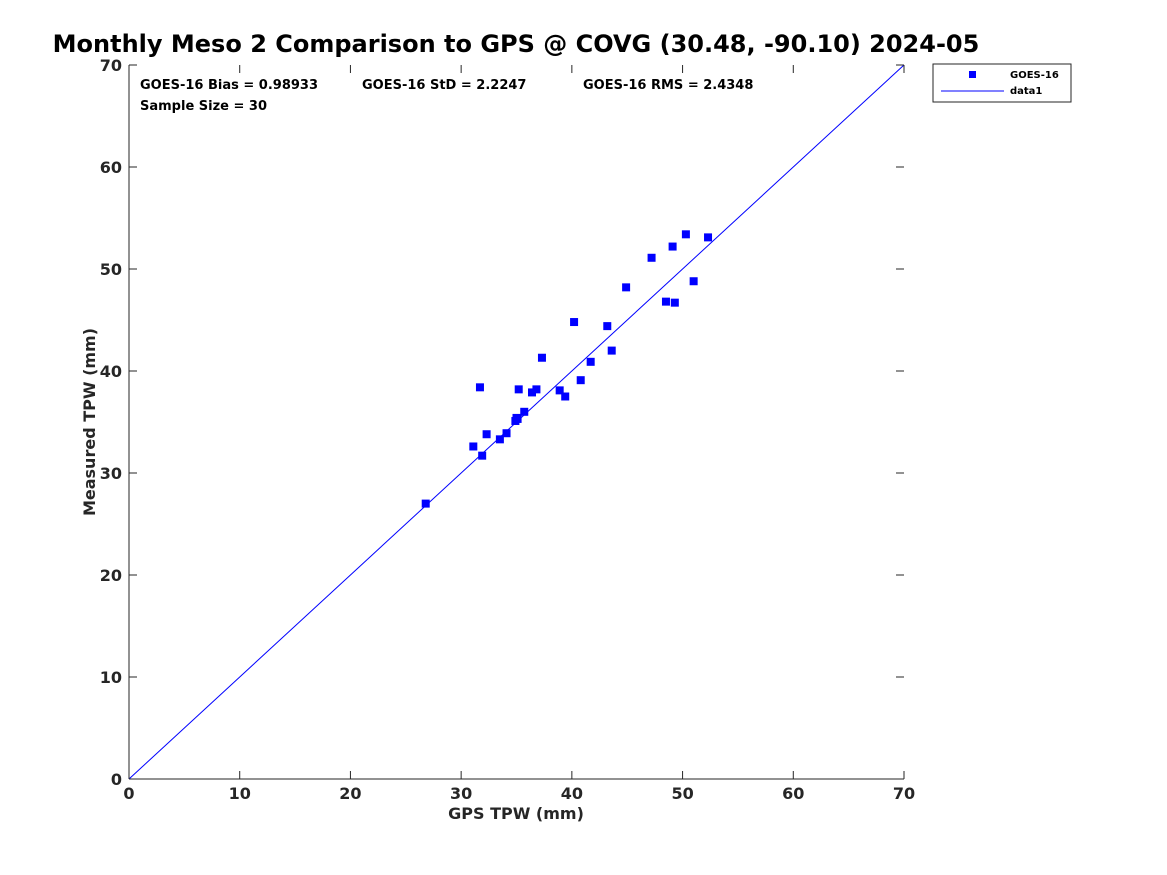 The height and width of the screenshot is (875, 1167). What do you see at coordinates (128, 793) in the screenshot?
I see `x-tick-label-0: 0` at bounding box center [128, 793].